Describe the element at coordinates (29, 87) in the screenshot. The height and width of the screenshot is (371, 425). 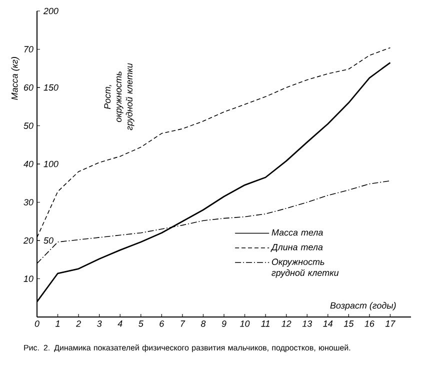
I see `y-tick-label: 60` at that location.